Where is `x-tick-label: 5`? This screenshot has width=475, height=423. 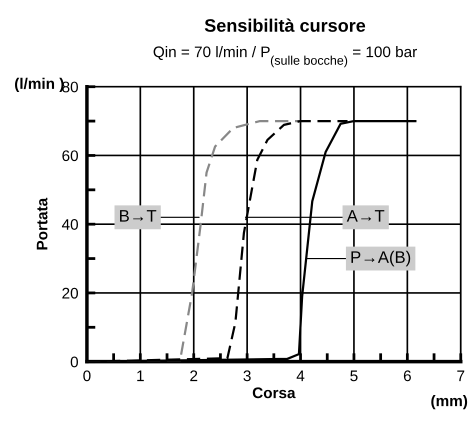
x-tick-label: 5 is located at coordinates (354, 376).